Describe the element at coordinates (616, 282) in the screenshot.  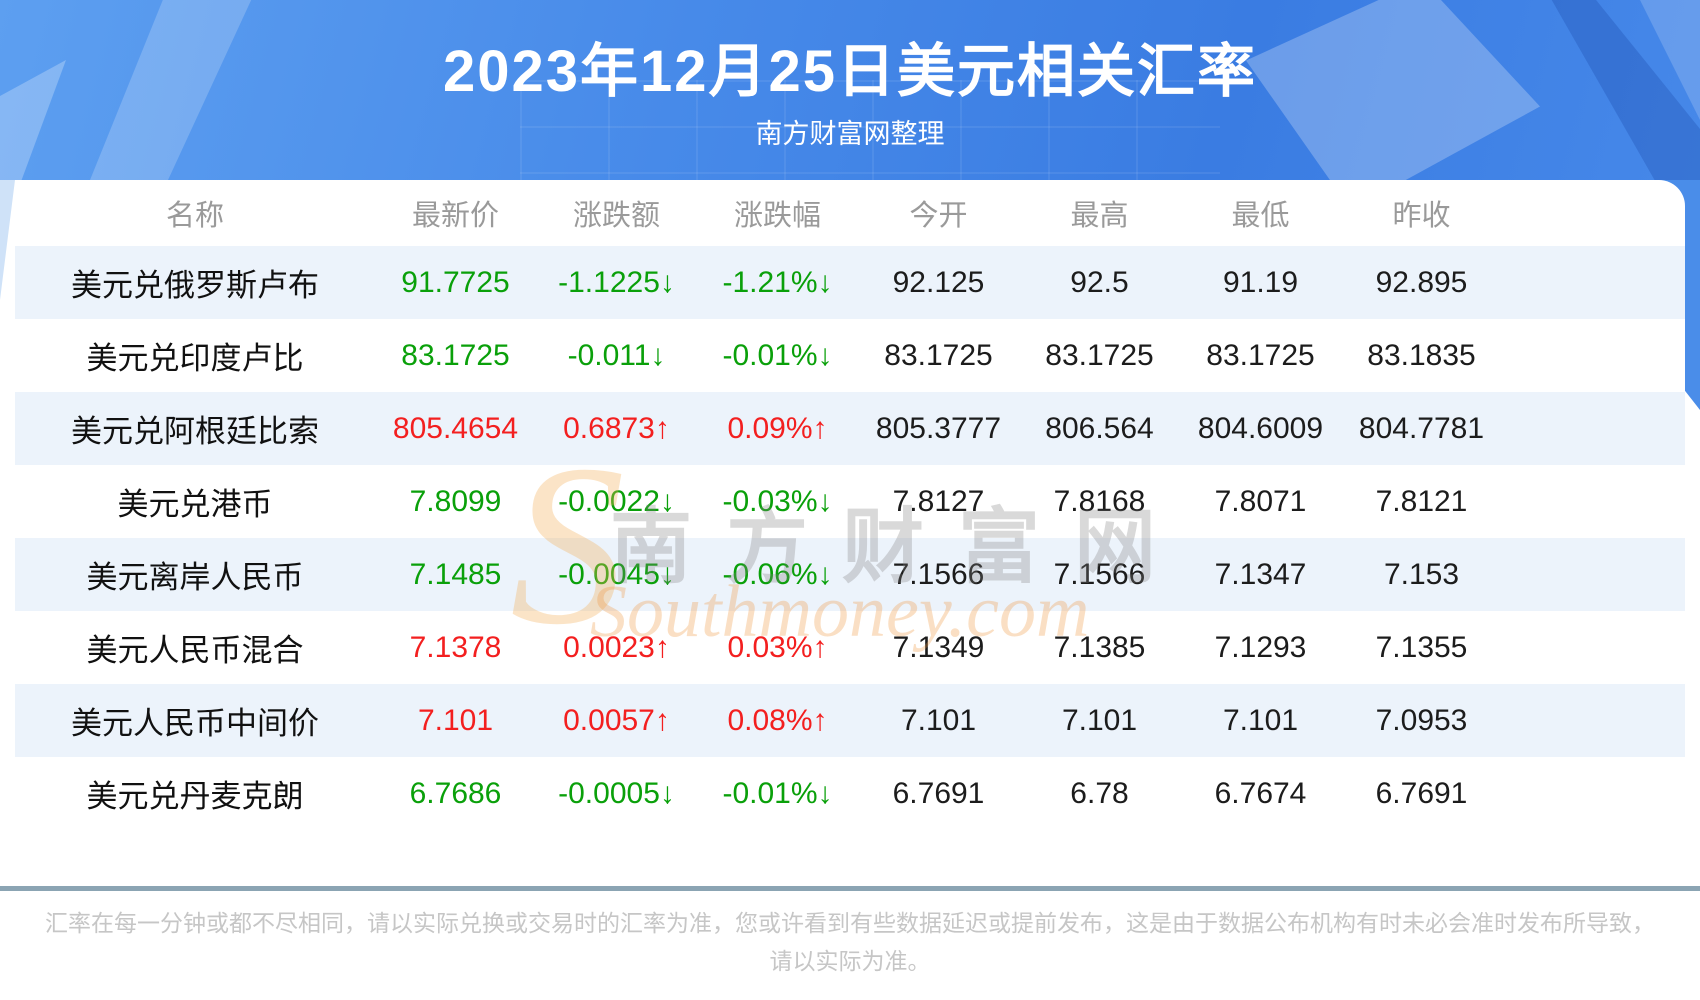
I see `cell-change: -1.1225↓` at that location.